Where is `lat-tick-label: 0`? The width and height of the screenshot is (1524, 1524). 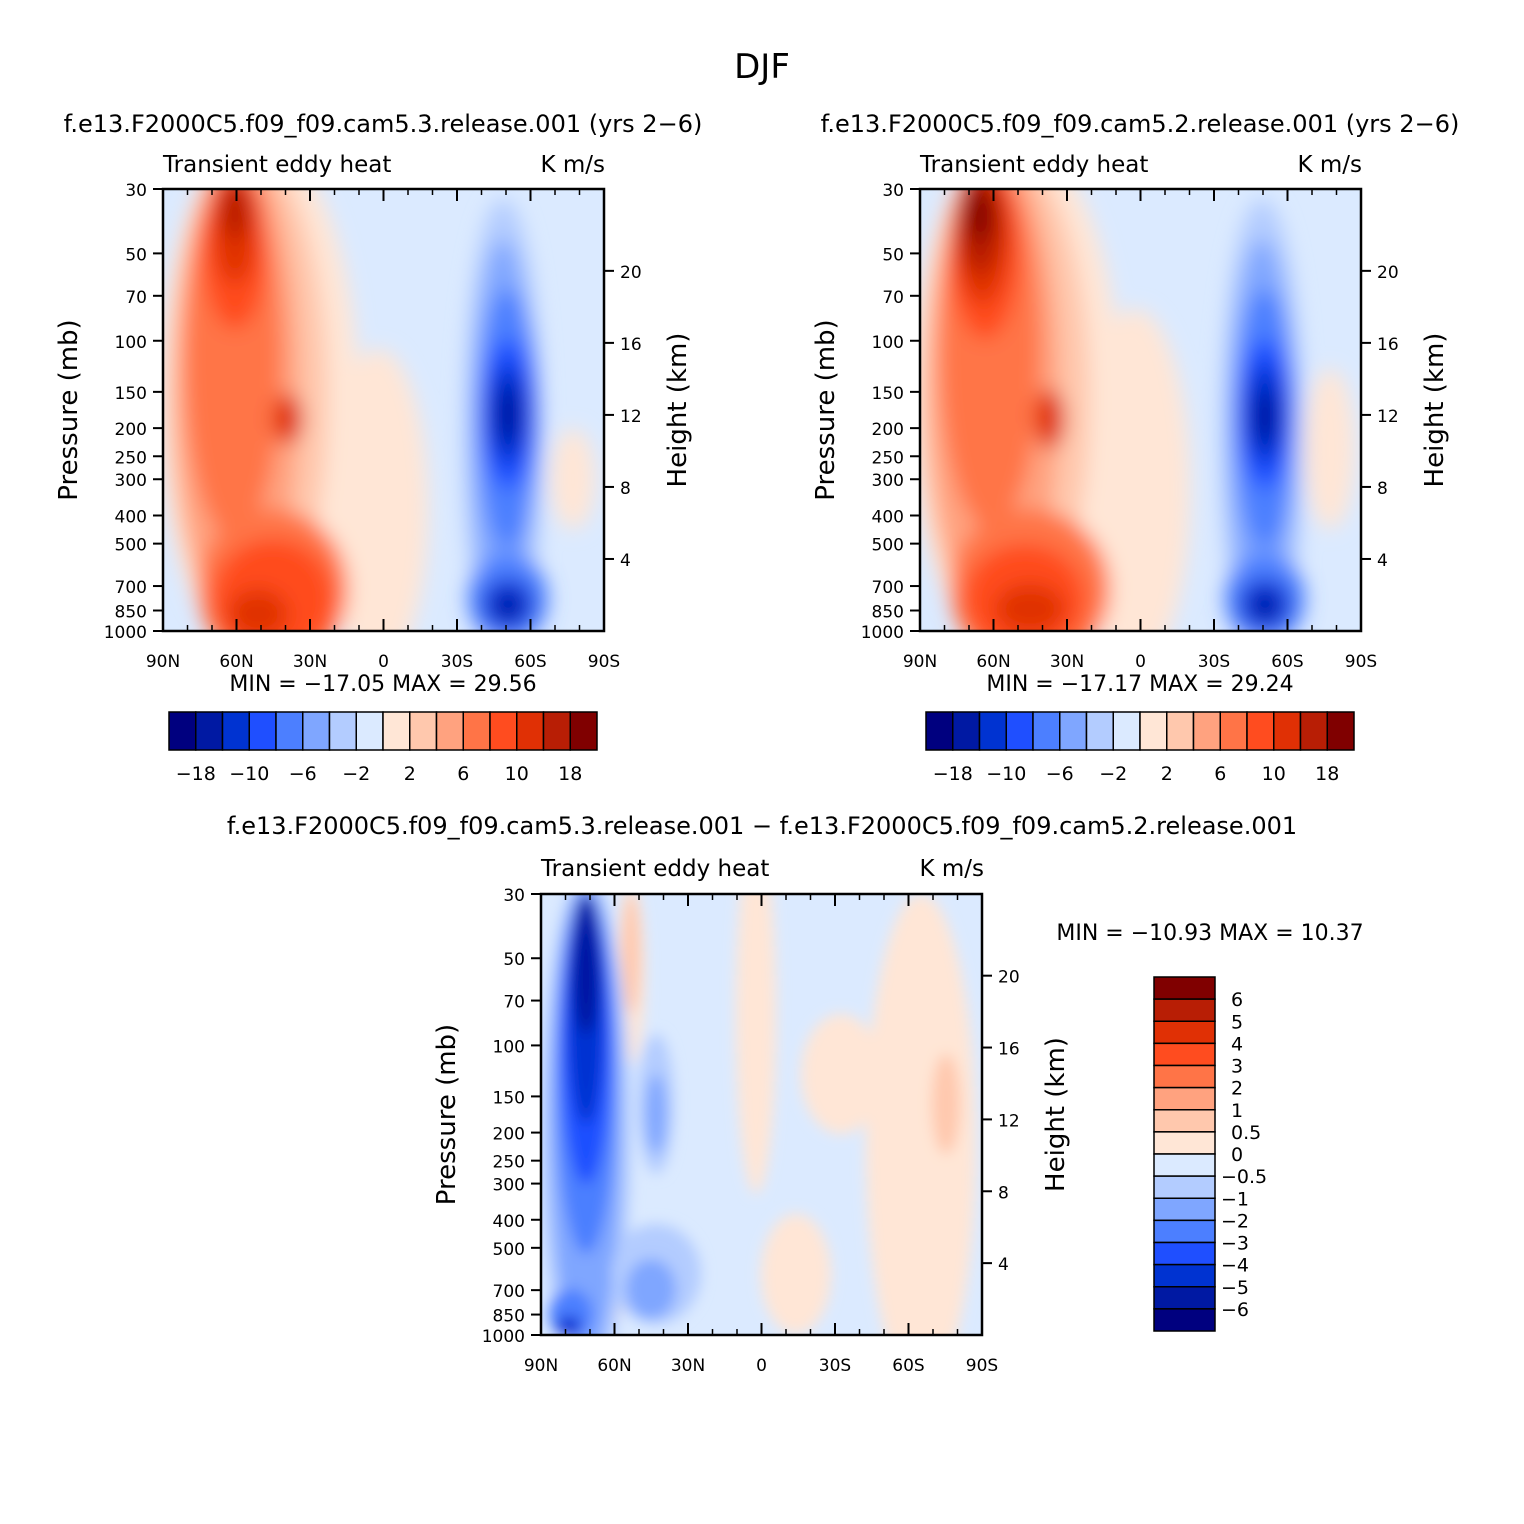 lat-tick-label: 0 is located at coordinates (1140, 662).